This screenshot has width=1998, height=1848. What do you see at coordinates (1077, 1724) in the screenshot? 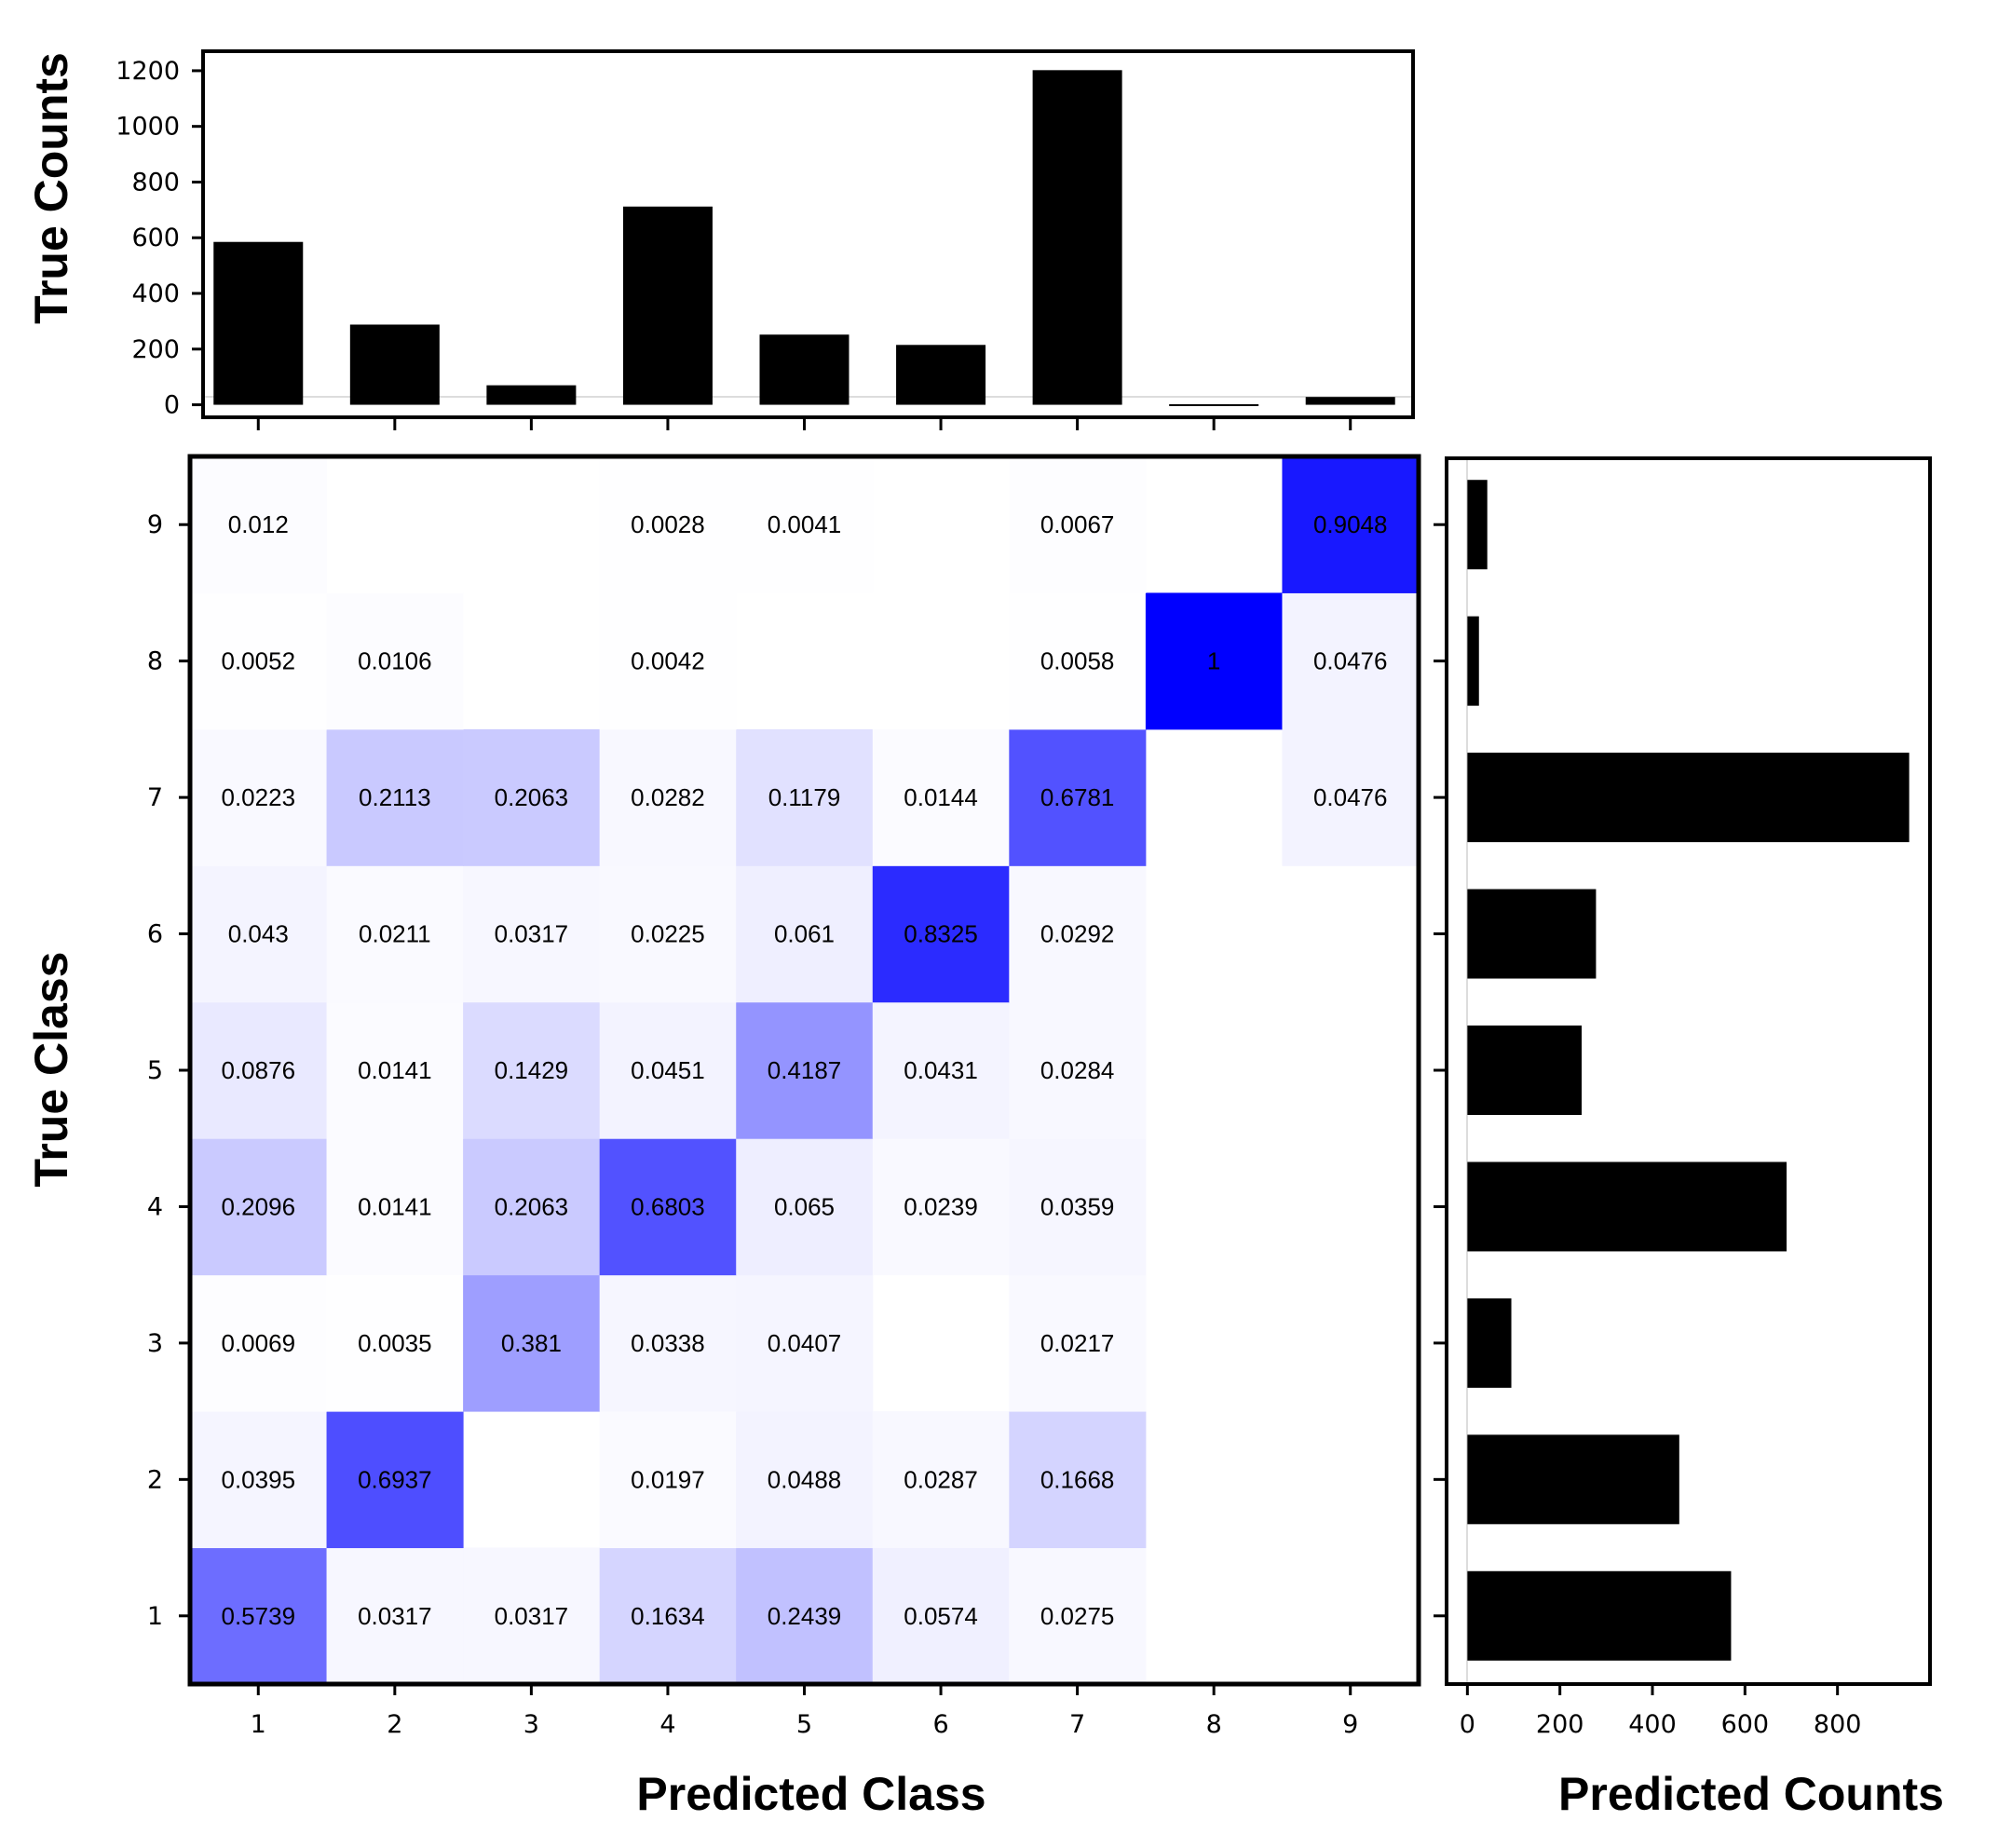
I see `x-tick-label: 7` at bounding box center [1077, 1724].